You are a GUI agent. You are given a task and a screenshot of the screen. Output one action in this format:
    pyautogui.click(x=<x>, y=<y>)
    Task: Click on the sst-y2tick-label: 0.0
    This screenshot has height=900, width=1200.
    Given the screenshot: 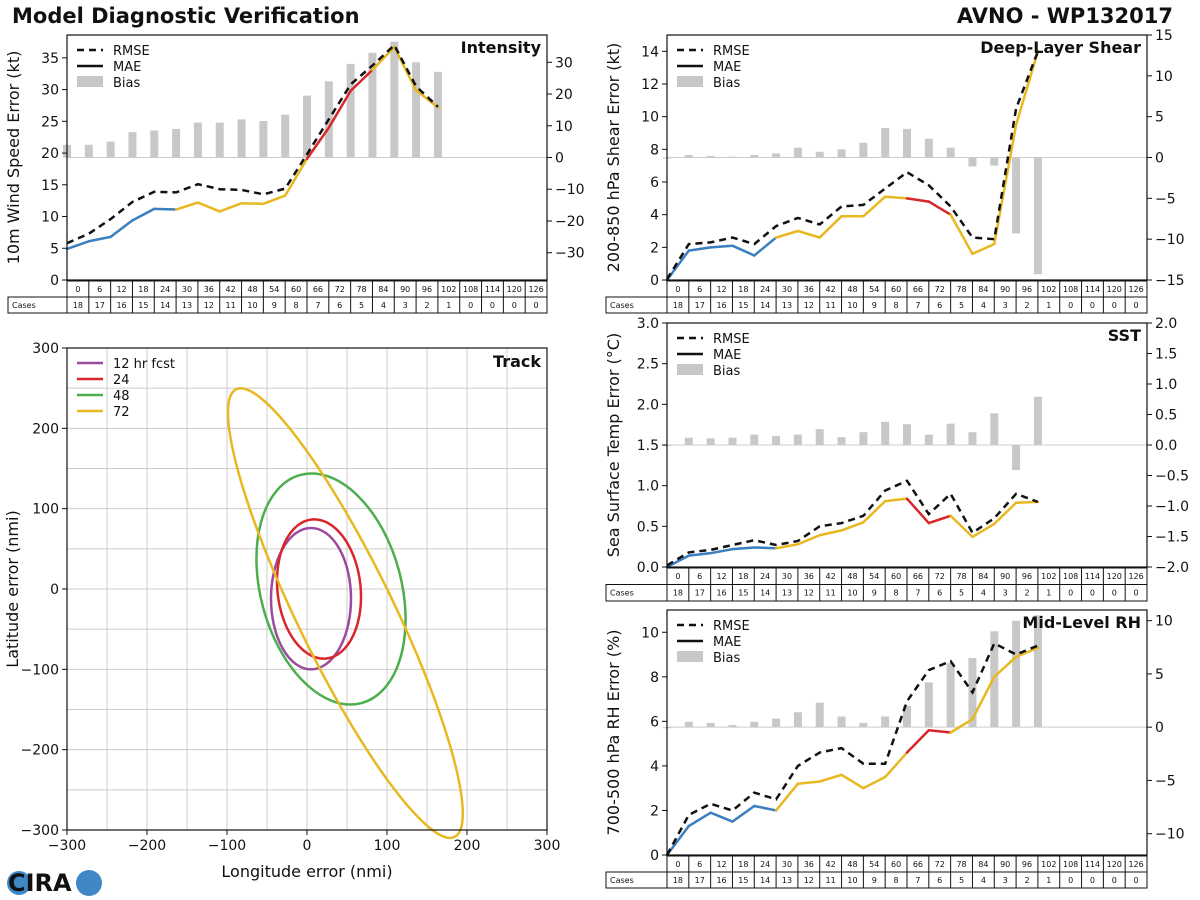 What is the action you would take?
    pyautogui.click(x=1166, y=446)
    